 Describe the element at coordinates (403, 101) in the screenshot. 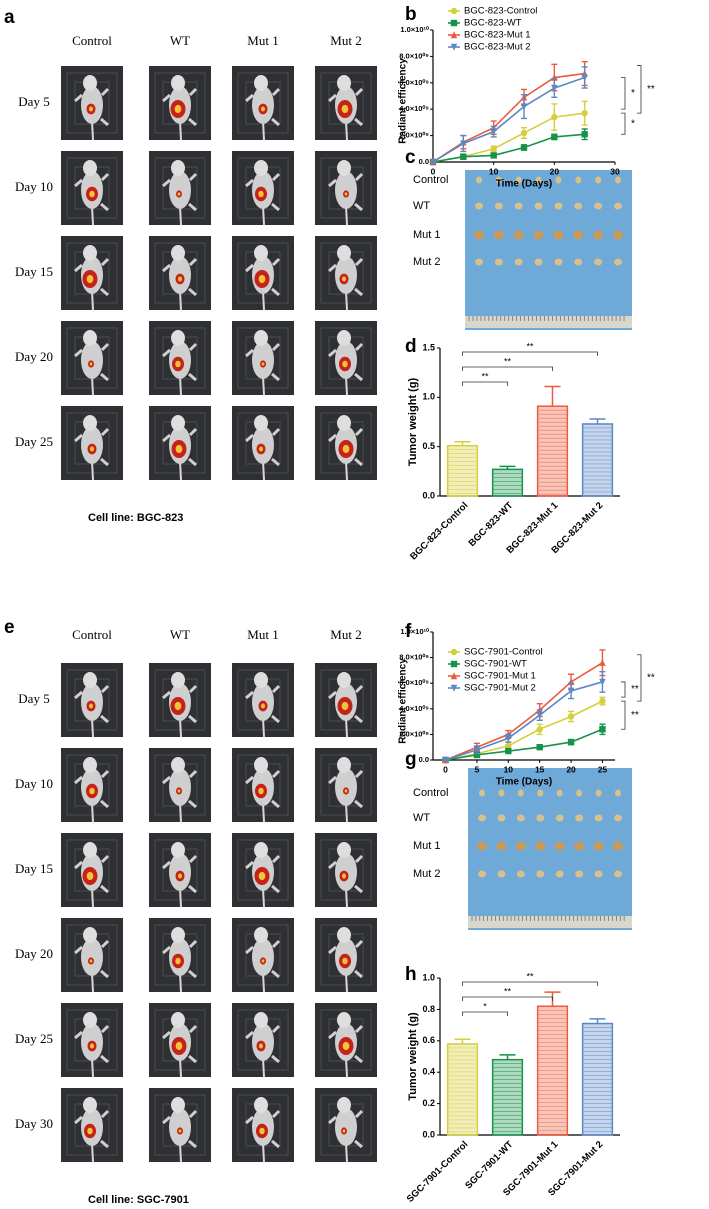

I see `y-axis-label: Radiant efficiency` at that location.